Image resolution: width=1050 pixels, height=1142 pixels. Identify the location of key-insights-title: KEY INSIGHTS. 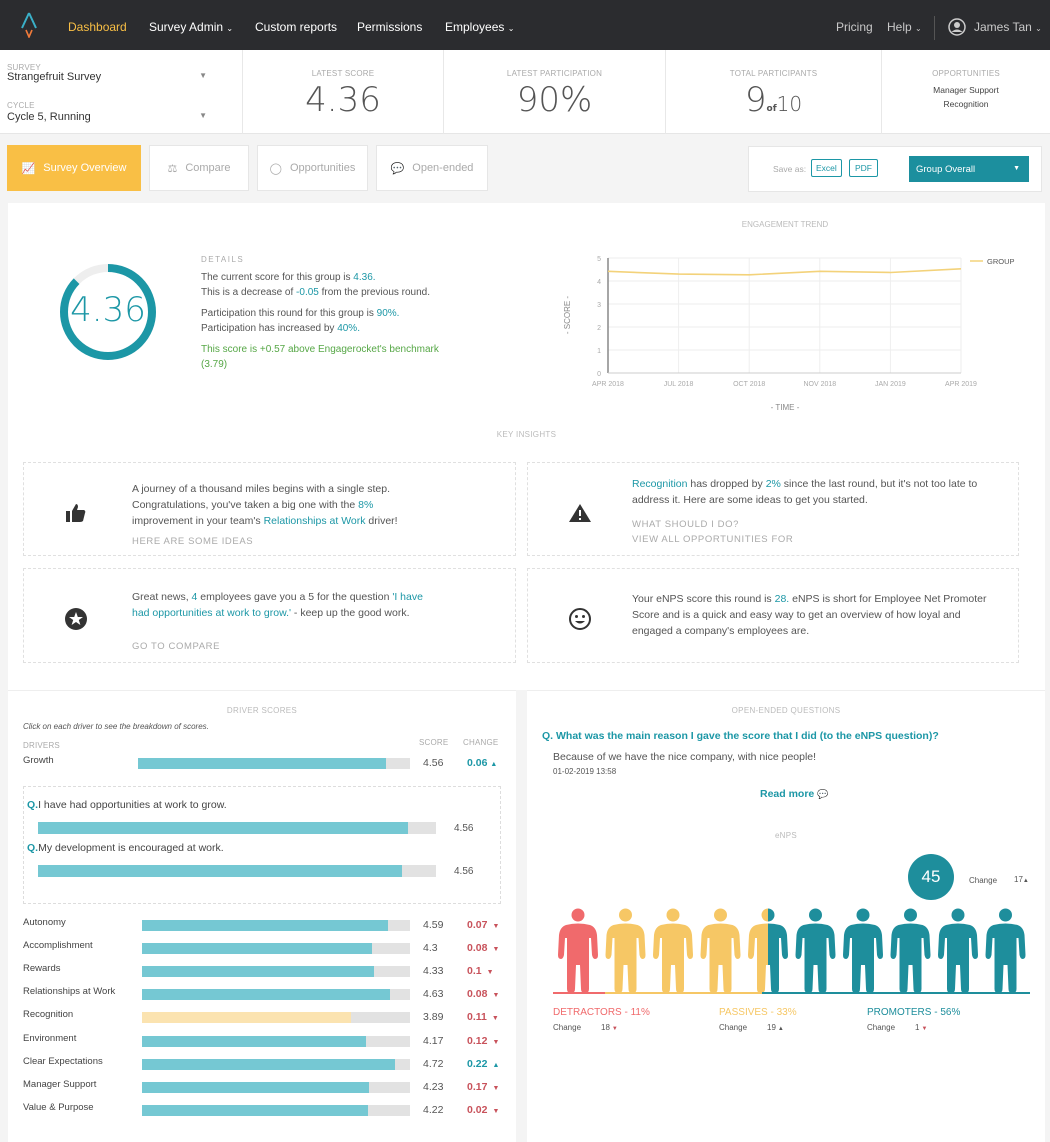
(526, 434).